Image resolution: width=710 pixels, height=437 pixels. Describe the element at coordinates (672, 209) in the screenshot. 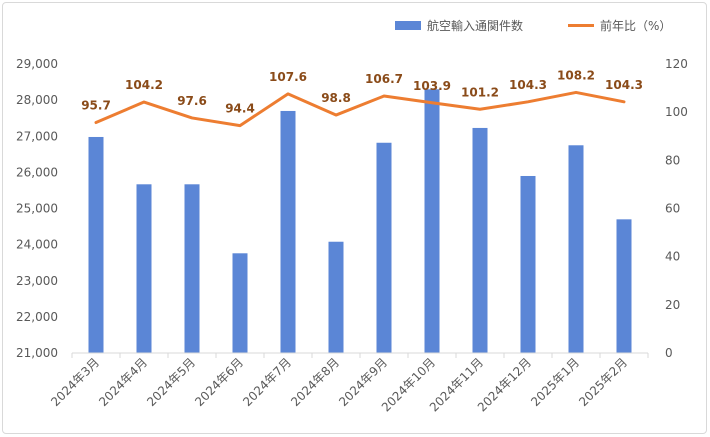

I see `right-tick-label: 60` at that location.